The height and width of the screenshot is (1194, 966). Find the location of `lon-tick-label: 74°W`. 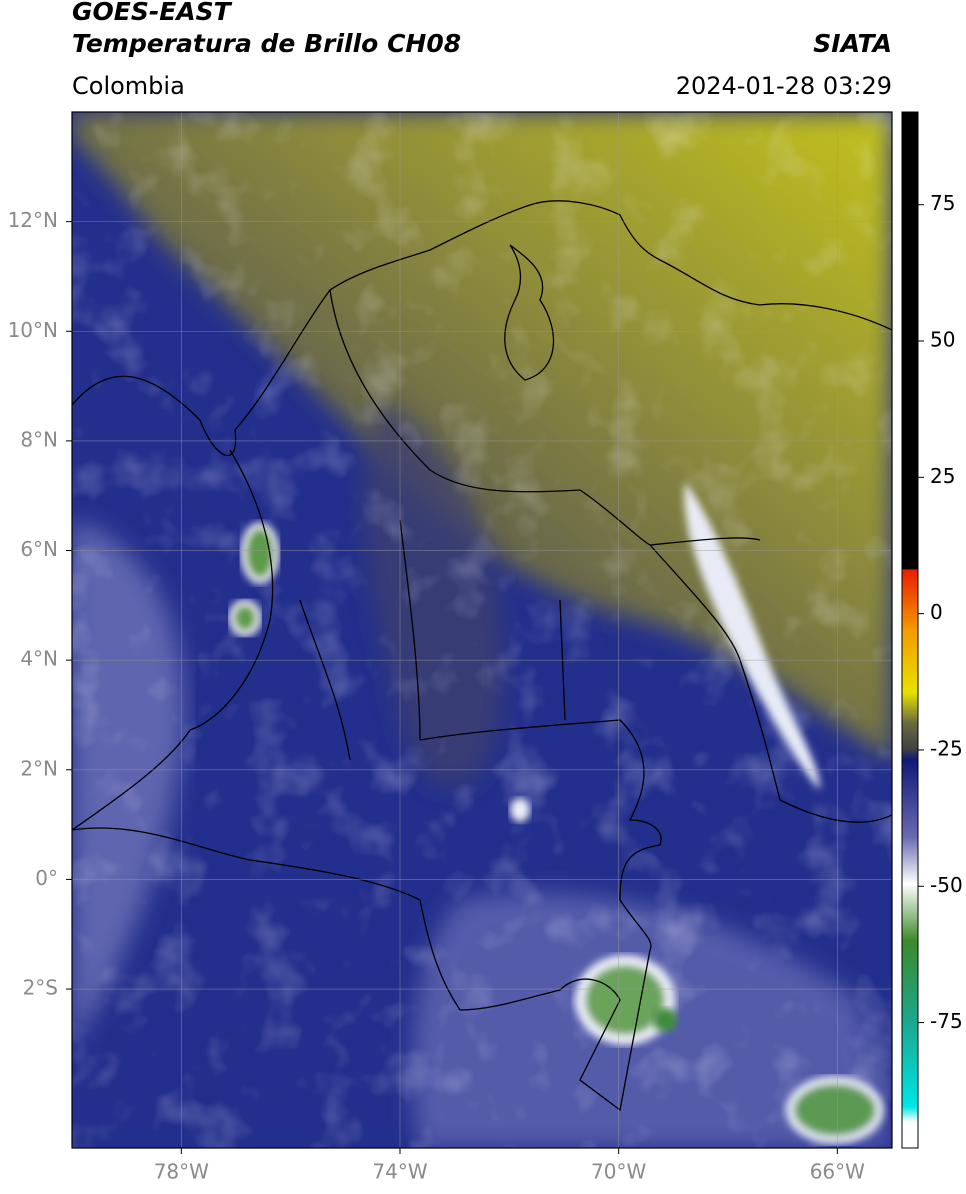

lon-tick-label: 74°W is located at coordinates (399, 1172).